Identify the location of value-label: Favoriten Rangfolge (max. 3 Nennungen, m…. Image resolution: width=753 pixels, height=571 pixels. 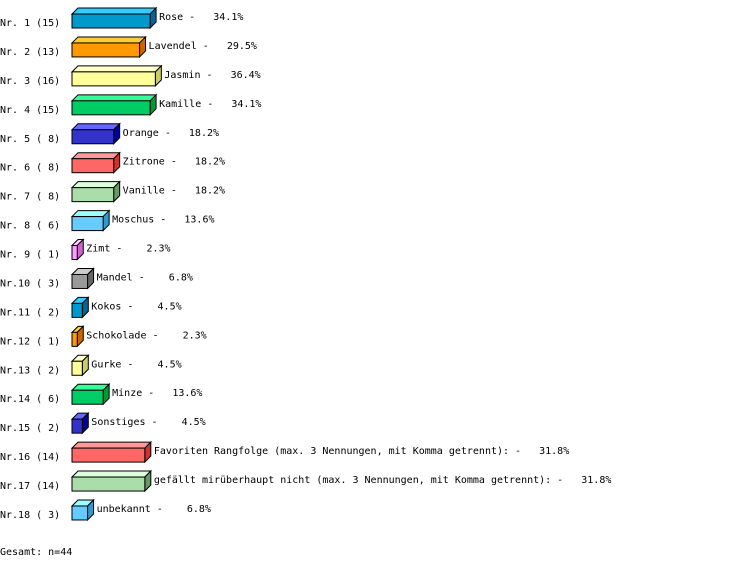
(361, 451).